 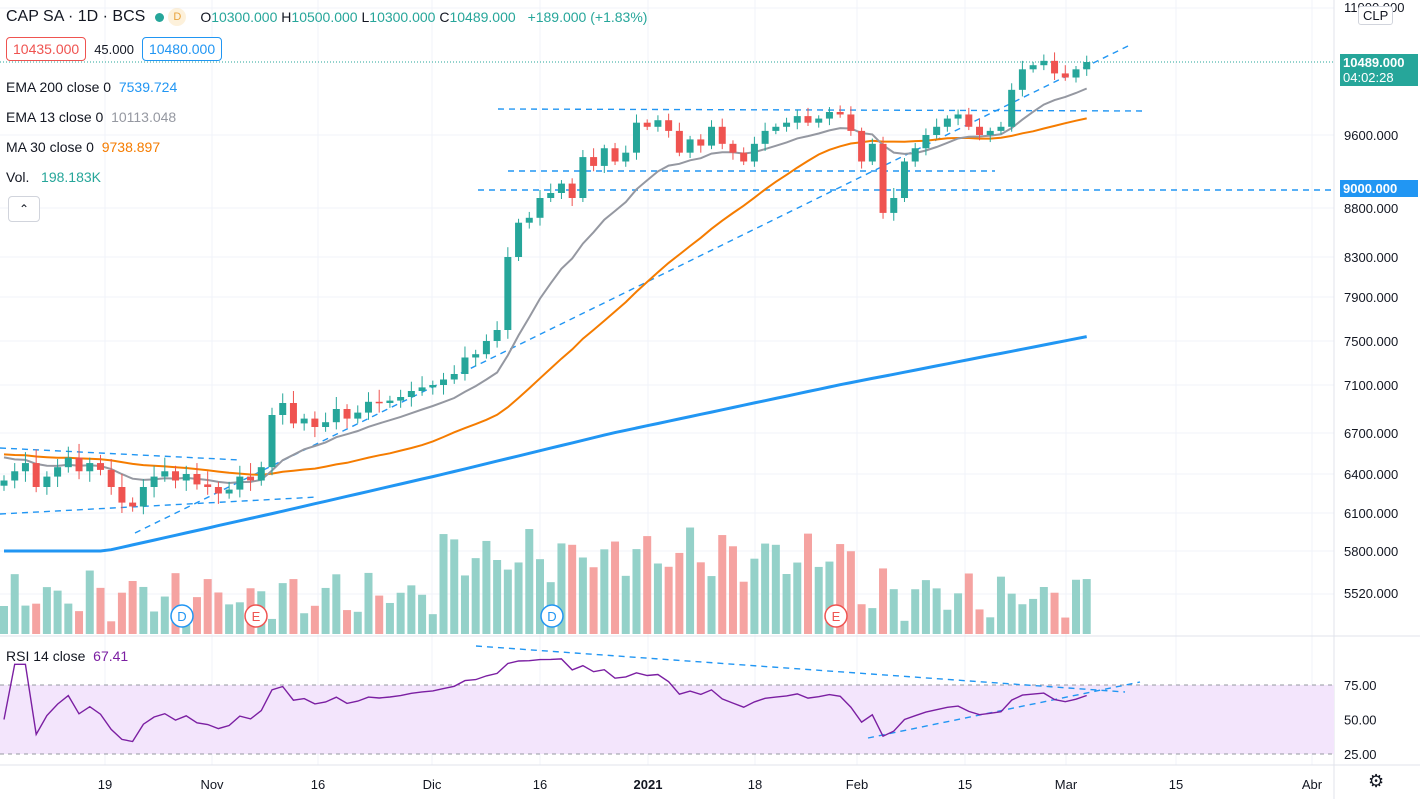 I want to click on last-price-label: 10489.000 04:02:28, so click(x=1379, y=70).